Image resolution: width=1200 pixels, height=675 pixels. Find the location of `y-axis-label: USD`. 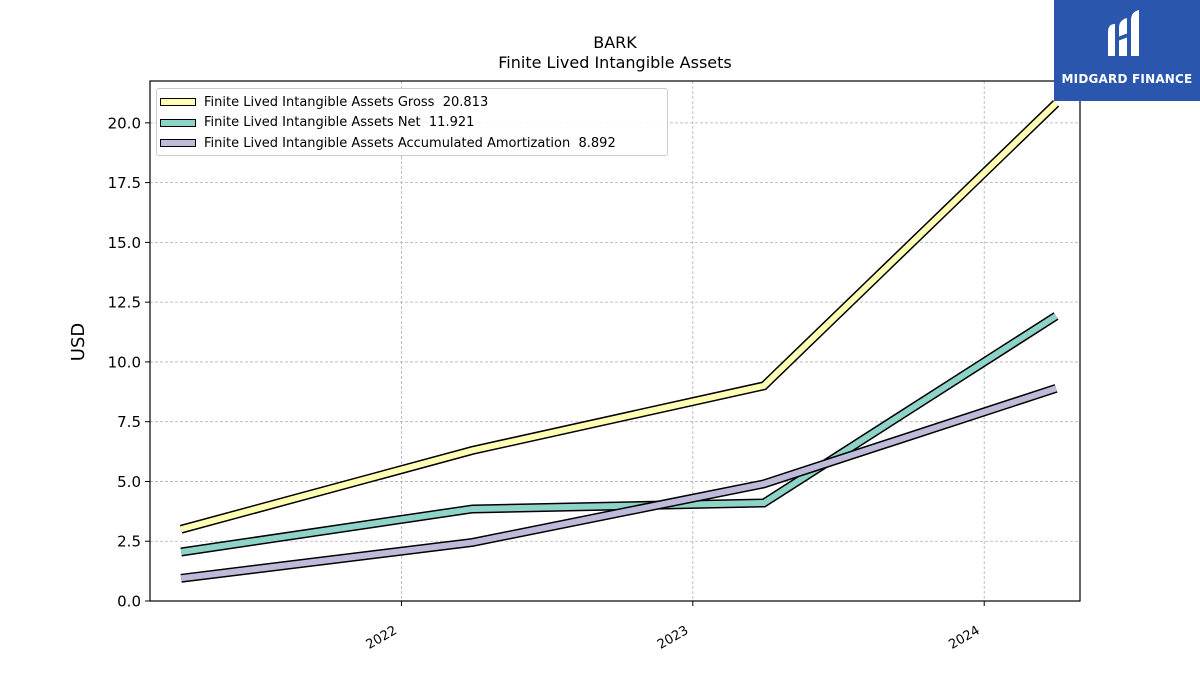

y-axis-label: USD is located at coordinates (78, 342).